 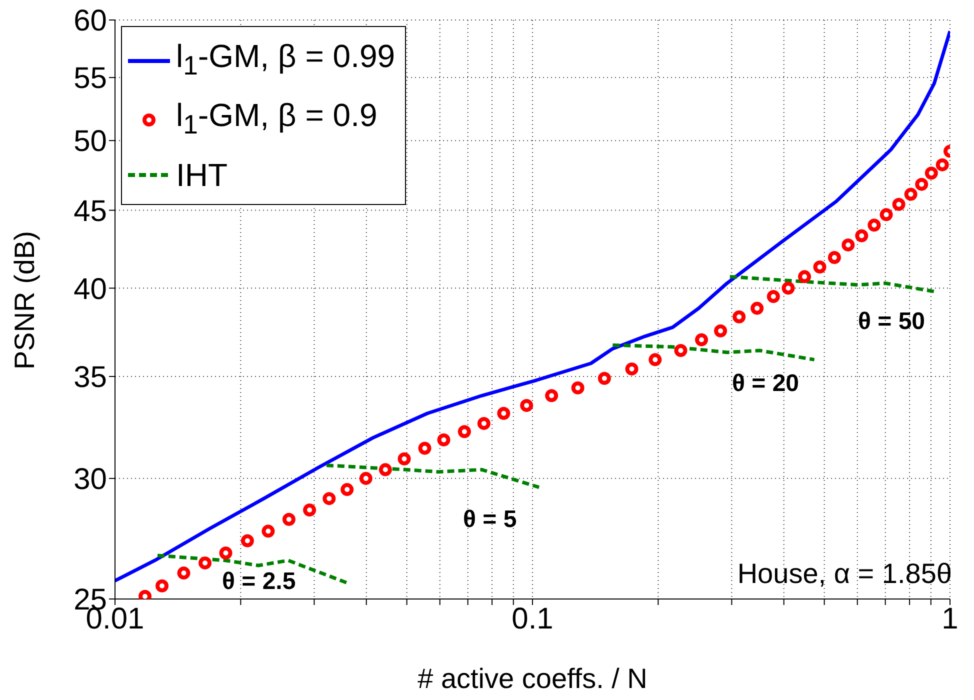 I want to click on annotation: θ = 5, so click(x=490, y=520).